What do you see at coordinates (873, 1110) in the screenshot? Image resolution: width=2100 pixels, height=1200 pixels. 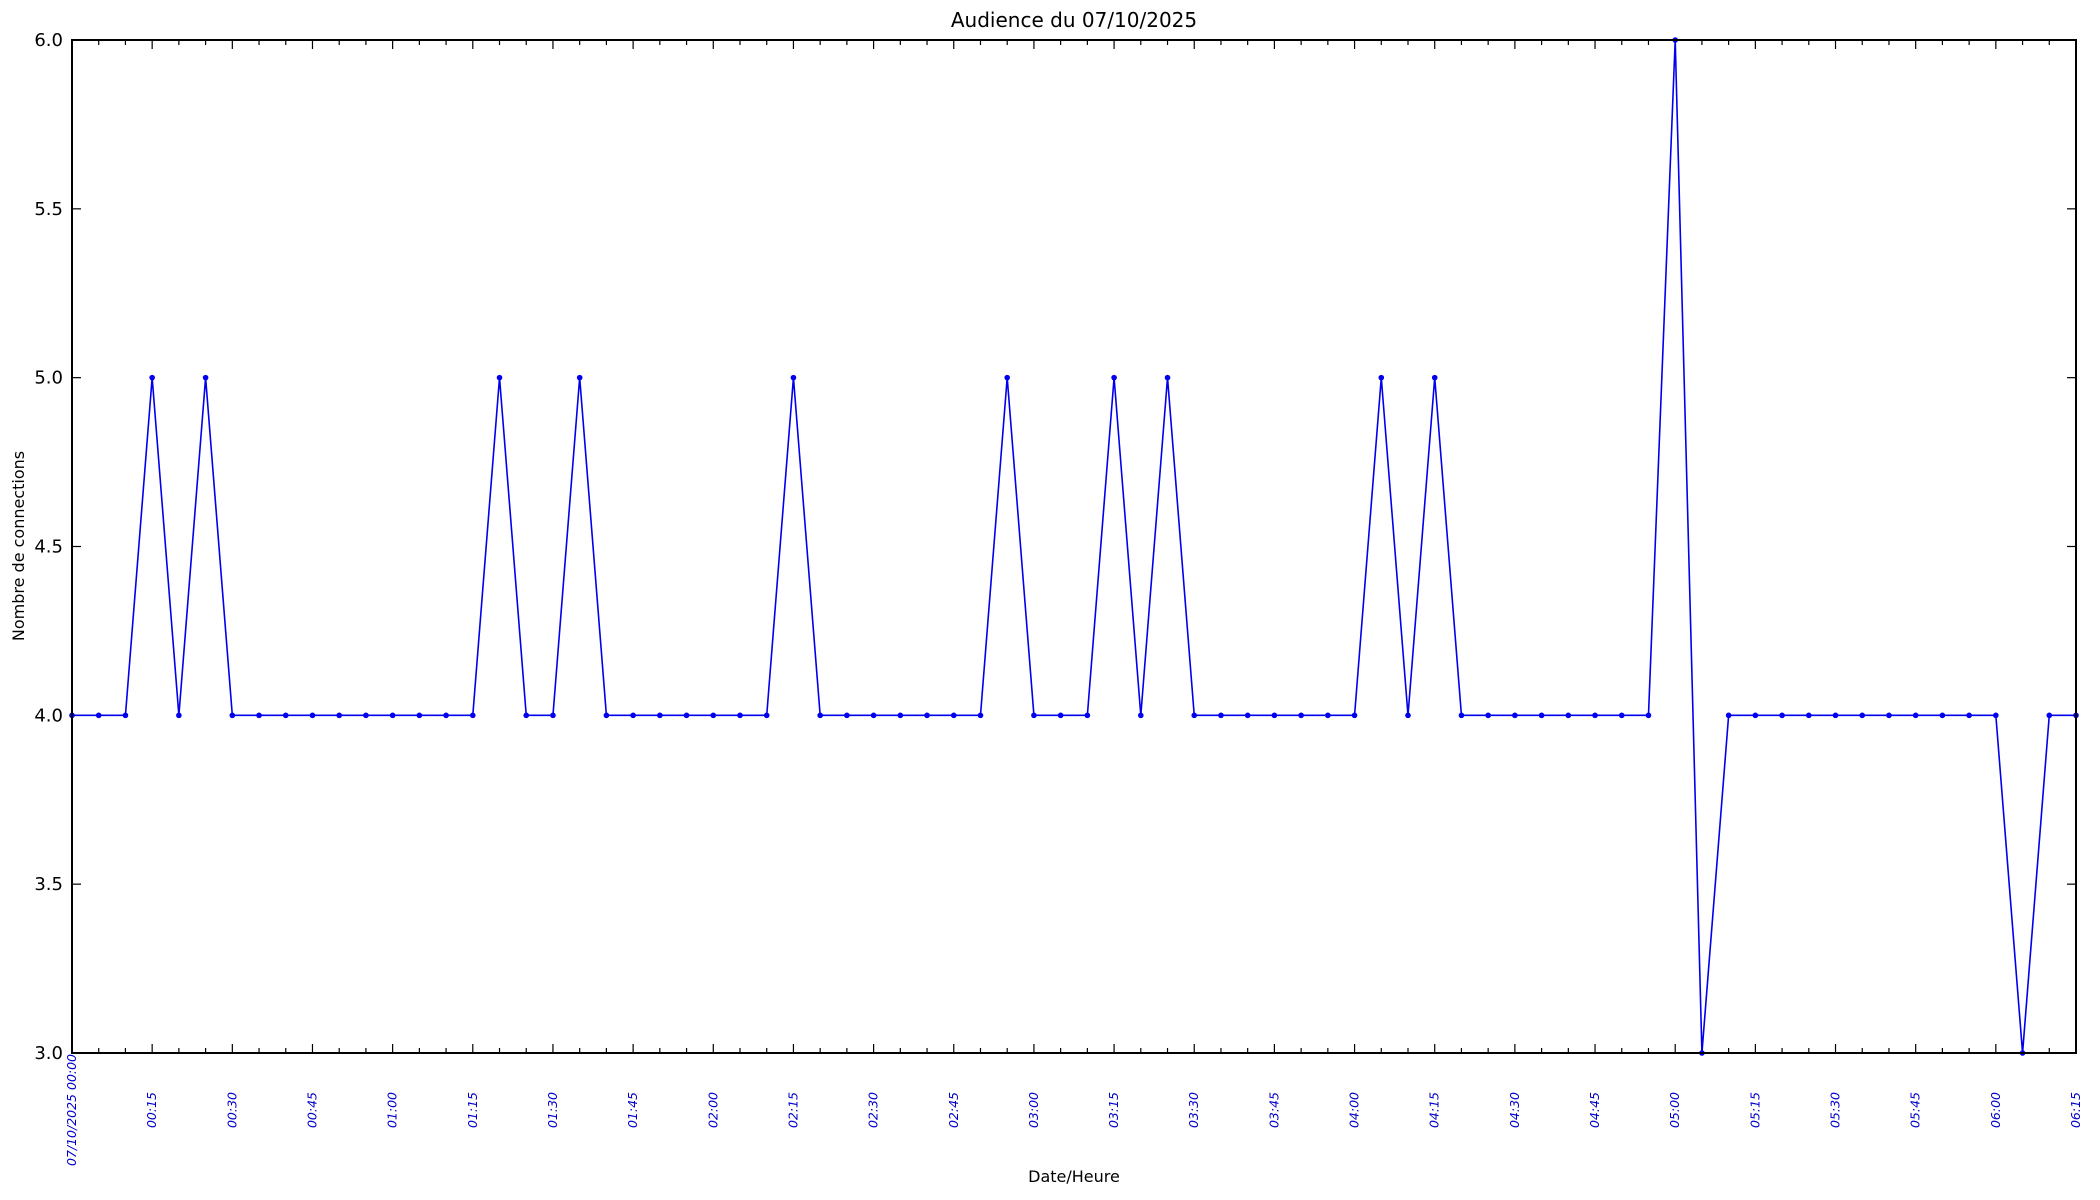 I see `x-tick-label: 02:30` at bounding box center [873, 1110].